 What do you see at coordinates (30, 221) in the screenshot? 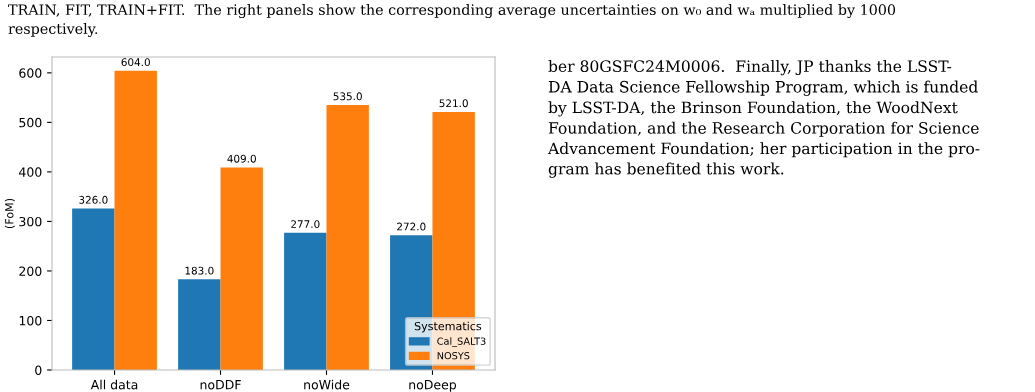
I see `y-tick-label: 300` at bounding box center [30, 221].